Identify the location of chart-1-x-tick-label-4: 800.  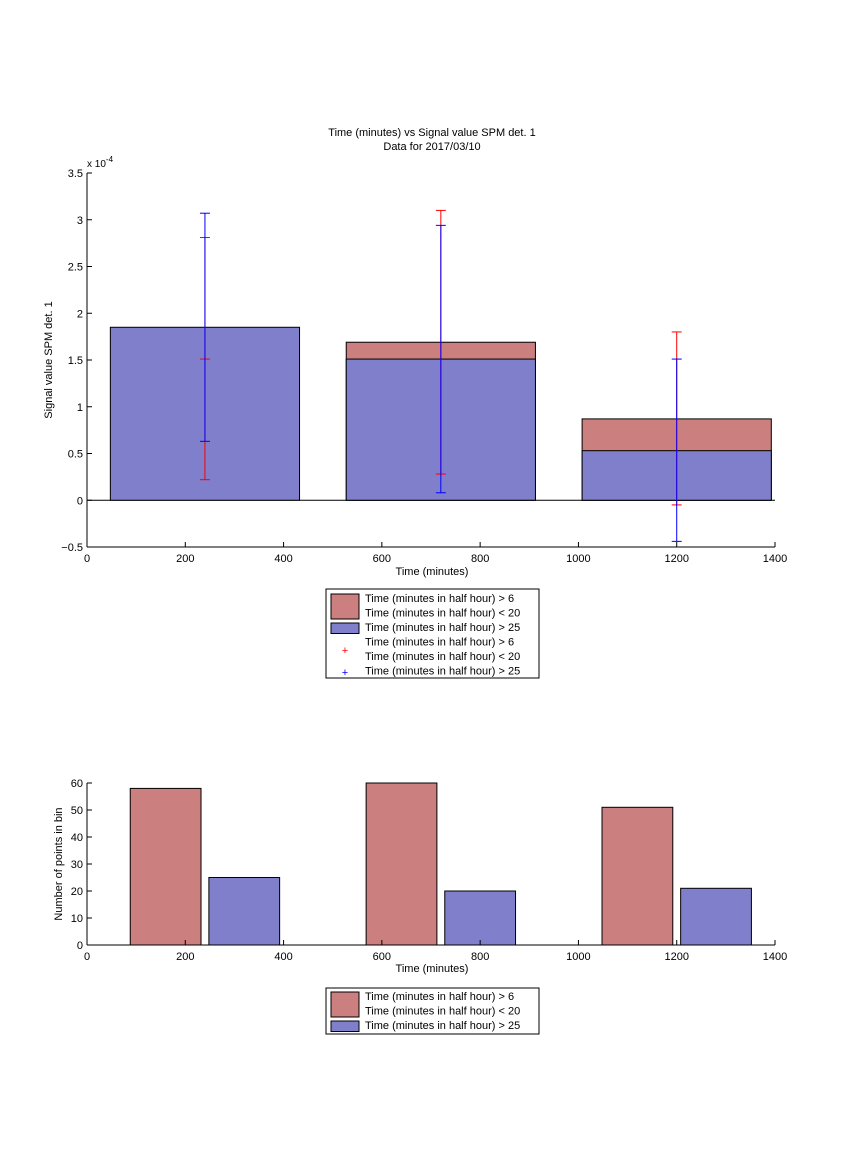
(480, 559).